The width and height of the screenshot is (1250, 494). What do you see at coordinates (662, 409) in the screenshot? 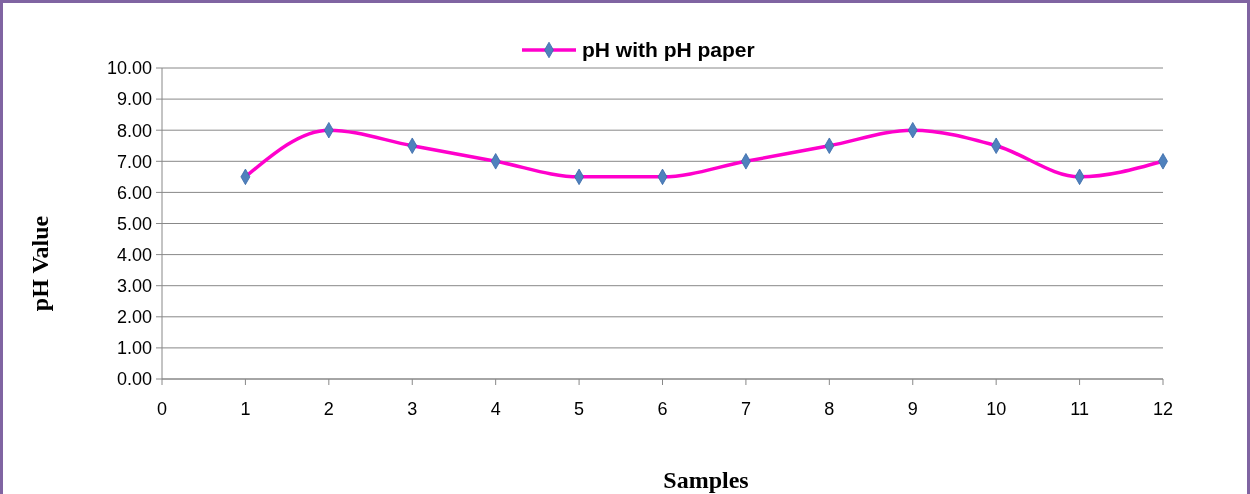
I see `x-tick-label: 6` at bounding box center [662, 409].